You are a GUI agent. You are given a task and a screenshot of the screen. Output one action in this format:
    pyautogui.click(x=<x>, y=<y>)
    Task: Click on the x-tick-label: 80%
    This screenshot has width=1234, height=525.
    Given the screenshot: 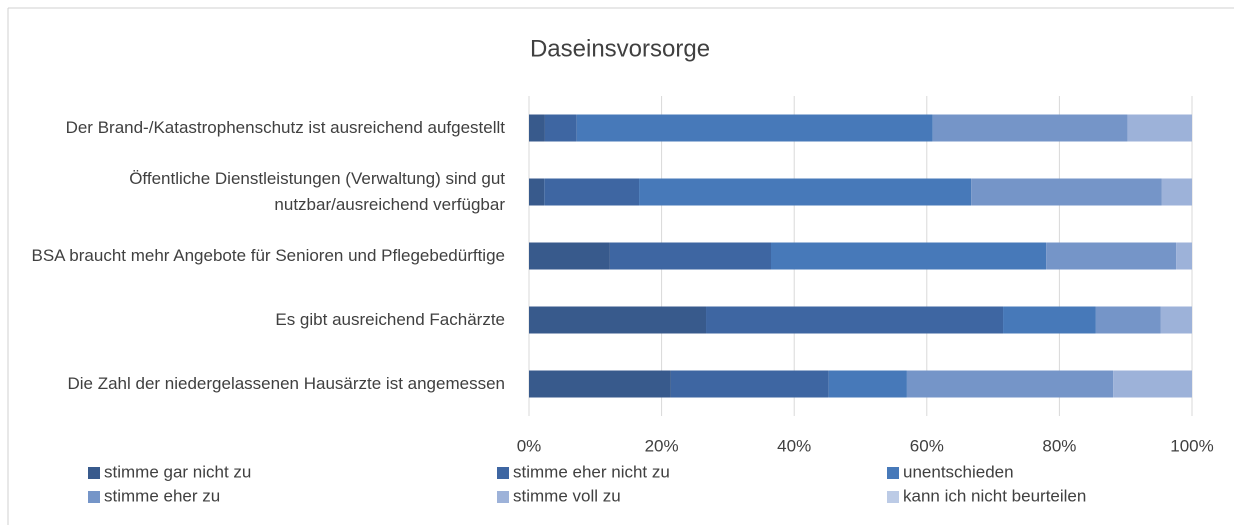 What is the action you would take?
    pyautogui.click(x=1059, y=445)
    